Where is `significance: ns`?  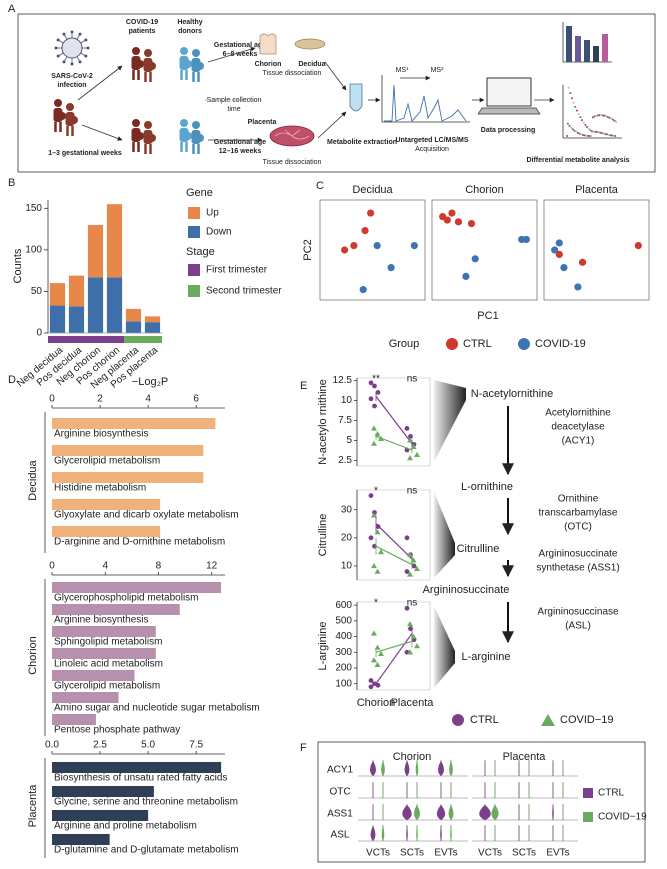
significance: ns is located at coordinates (412, 379).